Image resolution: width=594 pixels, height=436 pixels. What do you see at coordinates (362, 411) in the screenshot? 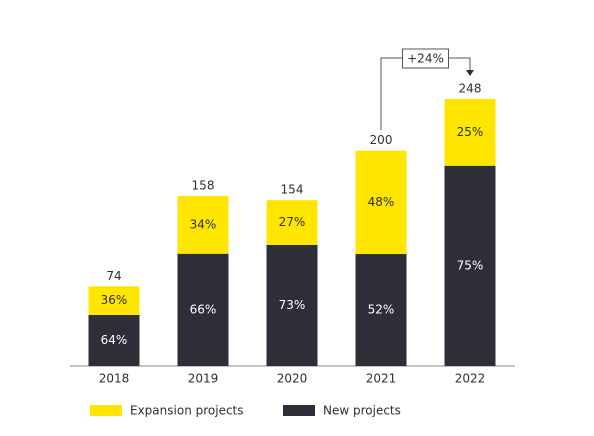
I see `legend-label: New projects` at bounding box center [362, 411].